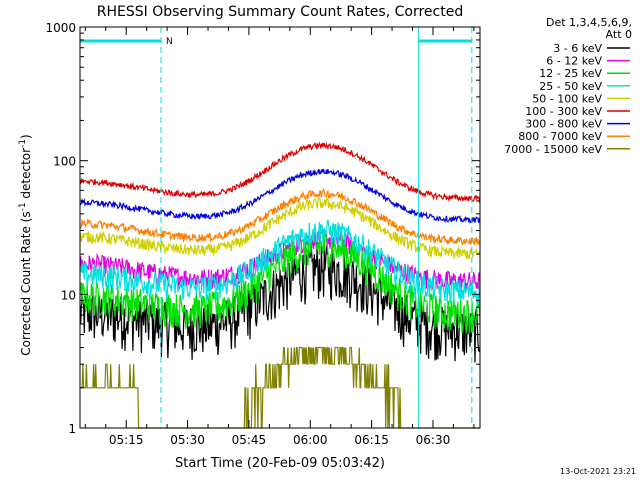 This screenshot has height=480, width=640. I want to click on x-axis-label: Start Time (20-Feb-09 05:03:42), so click(280, 463).